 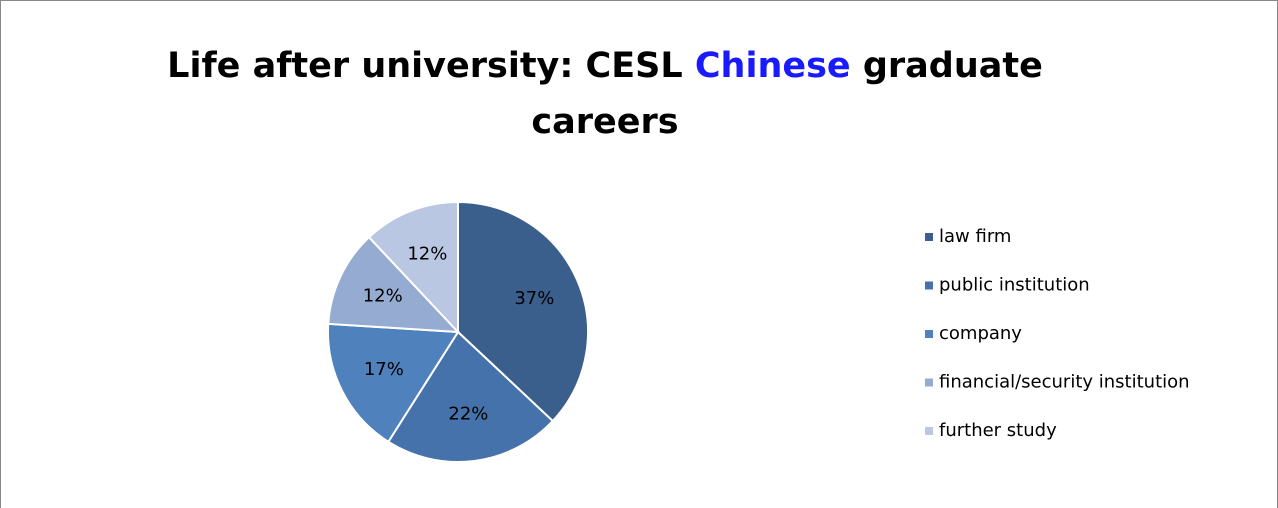 What do you see at coordinates (980, 333) in the screenshot?
I see `legend-label: company` at bounding box center [980, 333].